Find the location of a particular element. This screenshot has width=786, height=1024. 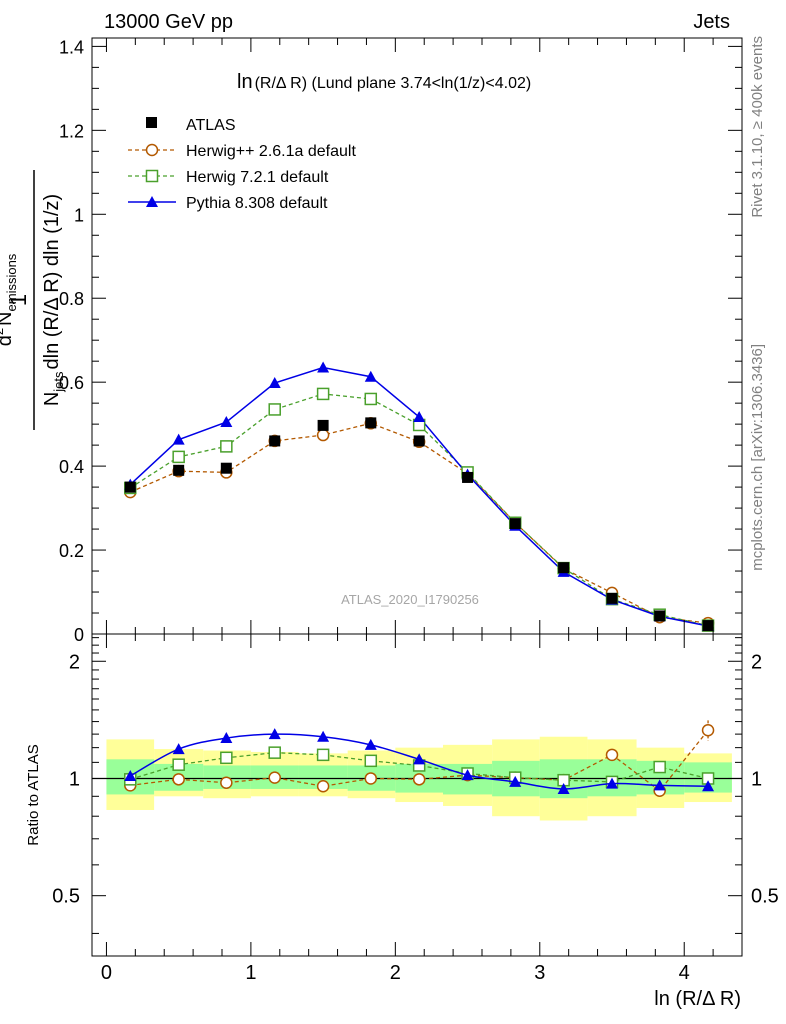

legend-herwigpp-marker is located at coordinates (152, 150).